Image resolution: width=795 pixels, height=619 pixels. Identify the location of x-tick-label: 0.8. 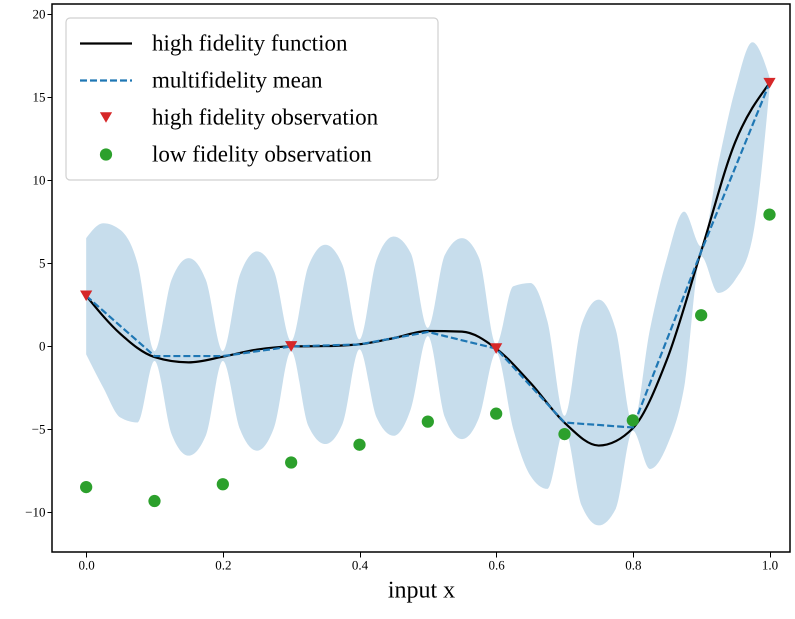
(633, 565).